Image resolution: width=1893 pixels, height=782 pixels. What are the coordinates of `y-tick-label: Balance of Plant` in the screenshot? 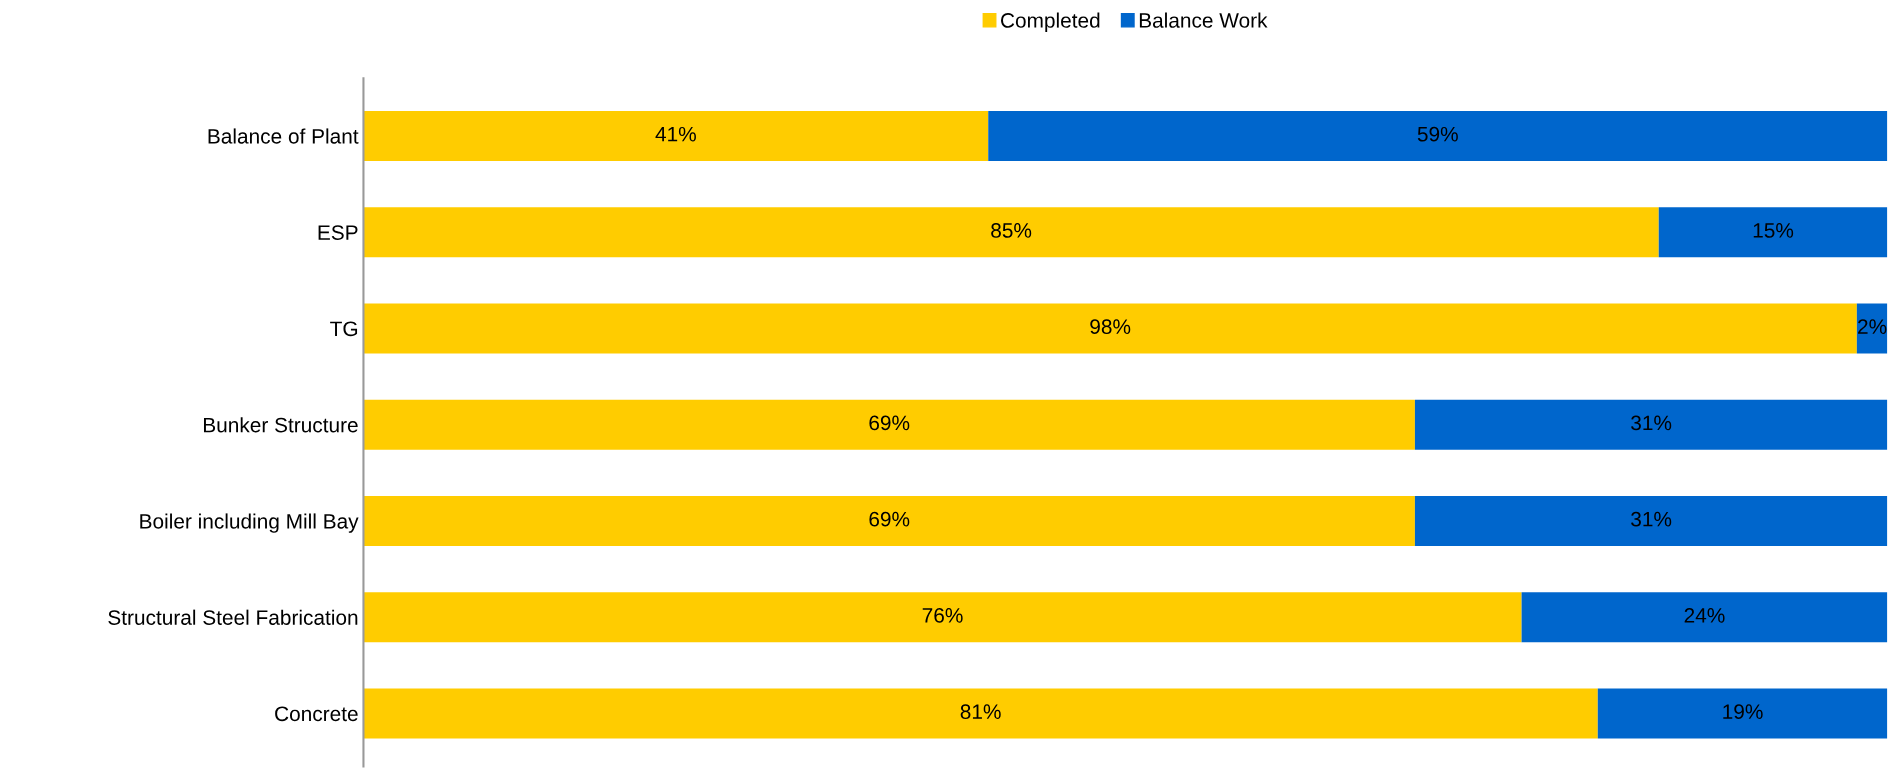 It's located at (283, 136).